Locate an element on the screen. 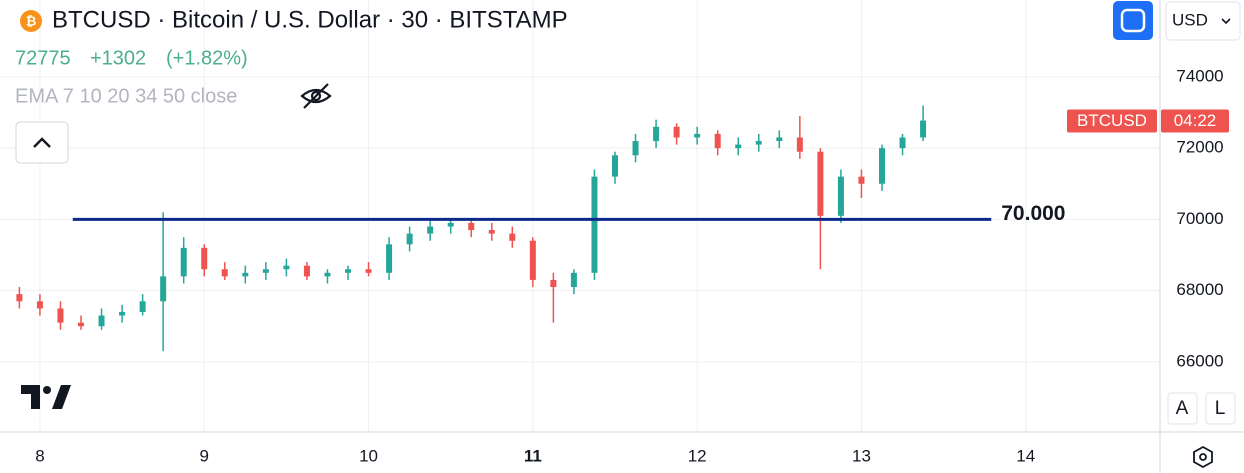  log-scale-button is located at coordinates (1220, 408).